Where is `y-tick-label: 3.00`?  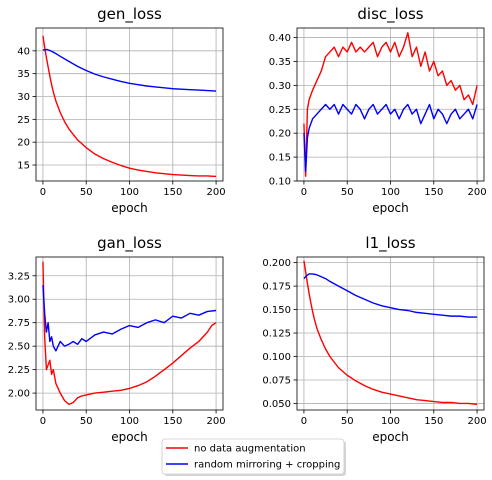 y-tick-label: 3.00 is located at coordinates (19, 300).